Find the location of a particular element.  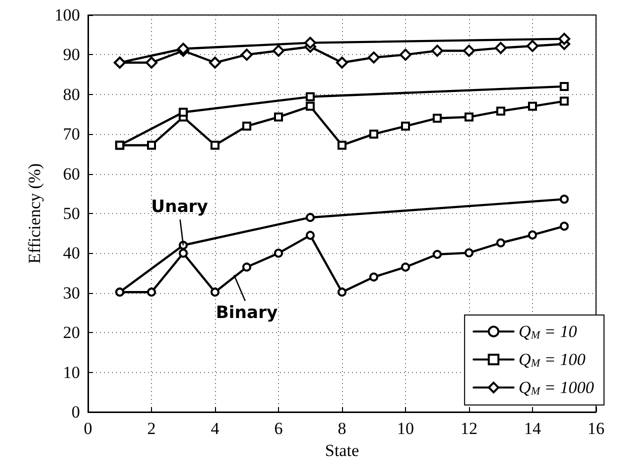

x-tick-label: 4 is located at coordinates (215, 428).